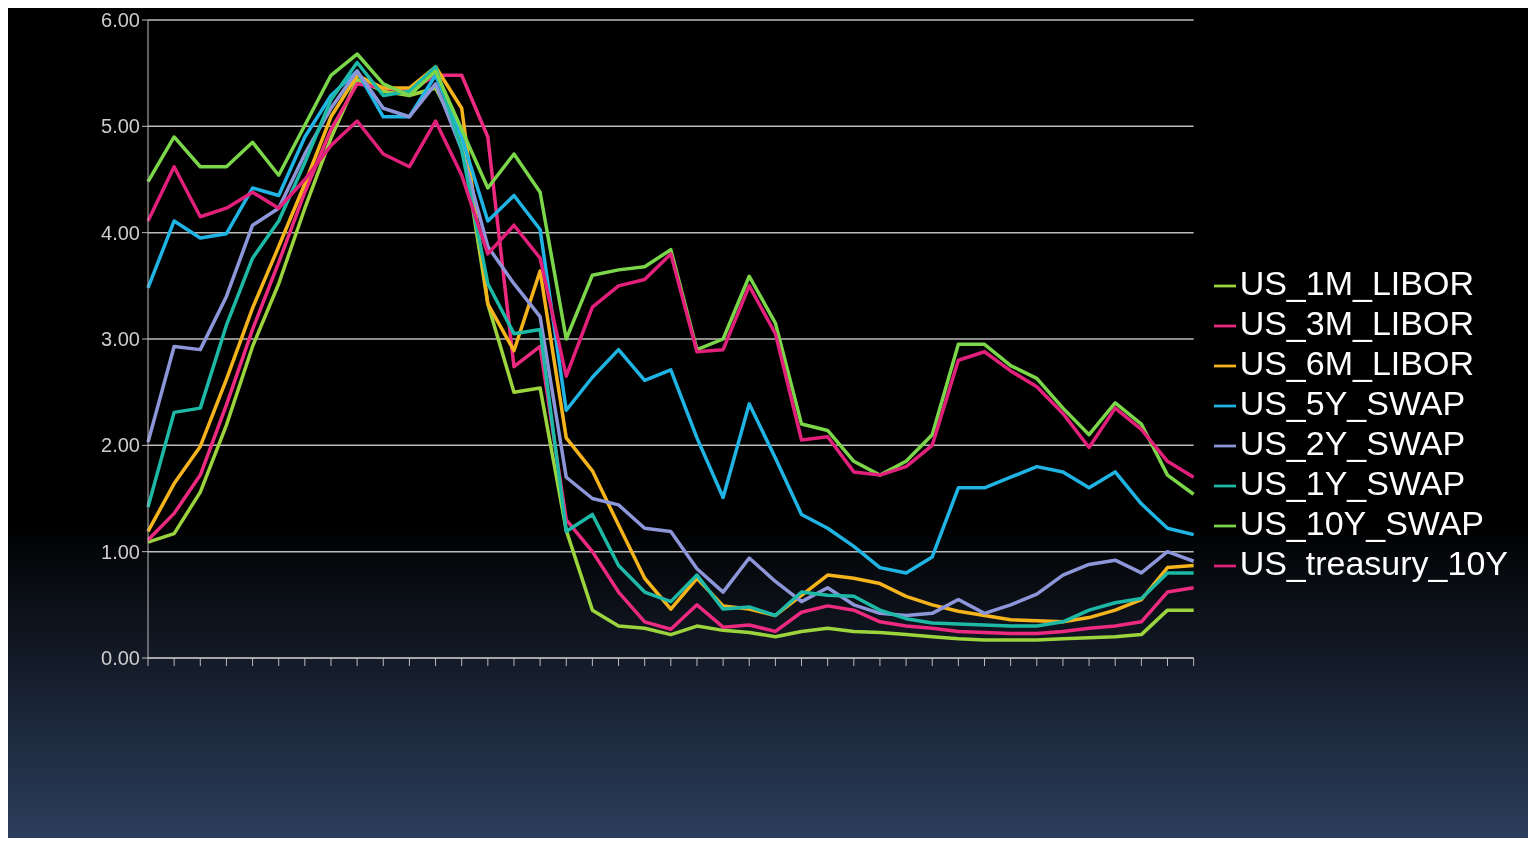 This screenshot has width=1536, height=846. What do you see at coordinates (120, 20) in the screenshot?
I see `y-tick-label: 6.00` at bounding box center [120, 20].